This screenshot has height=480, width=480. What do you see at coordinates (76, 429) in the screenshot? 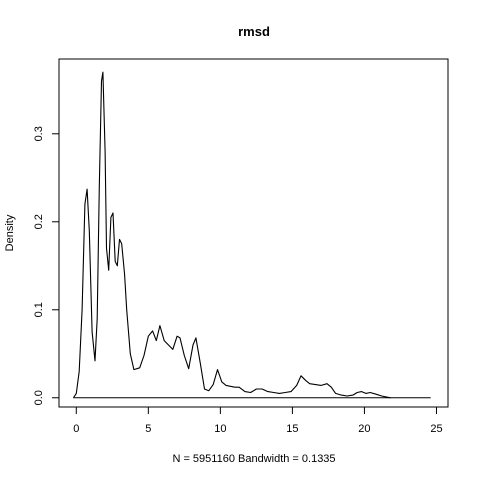
I see `x-tick-label: 0` at bounding box center [76, 429].